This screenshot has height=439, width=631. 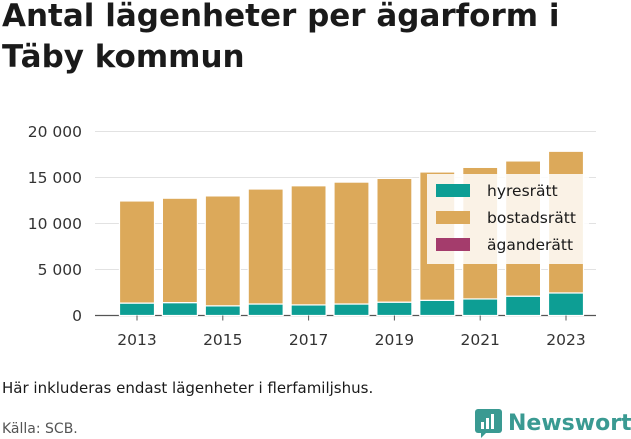 What do you see at coordinates (55, 132) in the screenshot?
I see `y-tick-label: 20 000` at bounding box center [55, 132].